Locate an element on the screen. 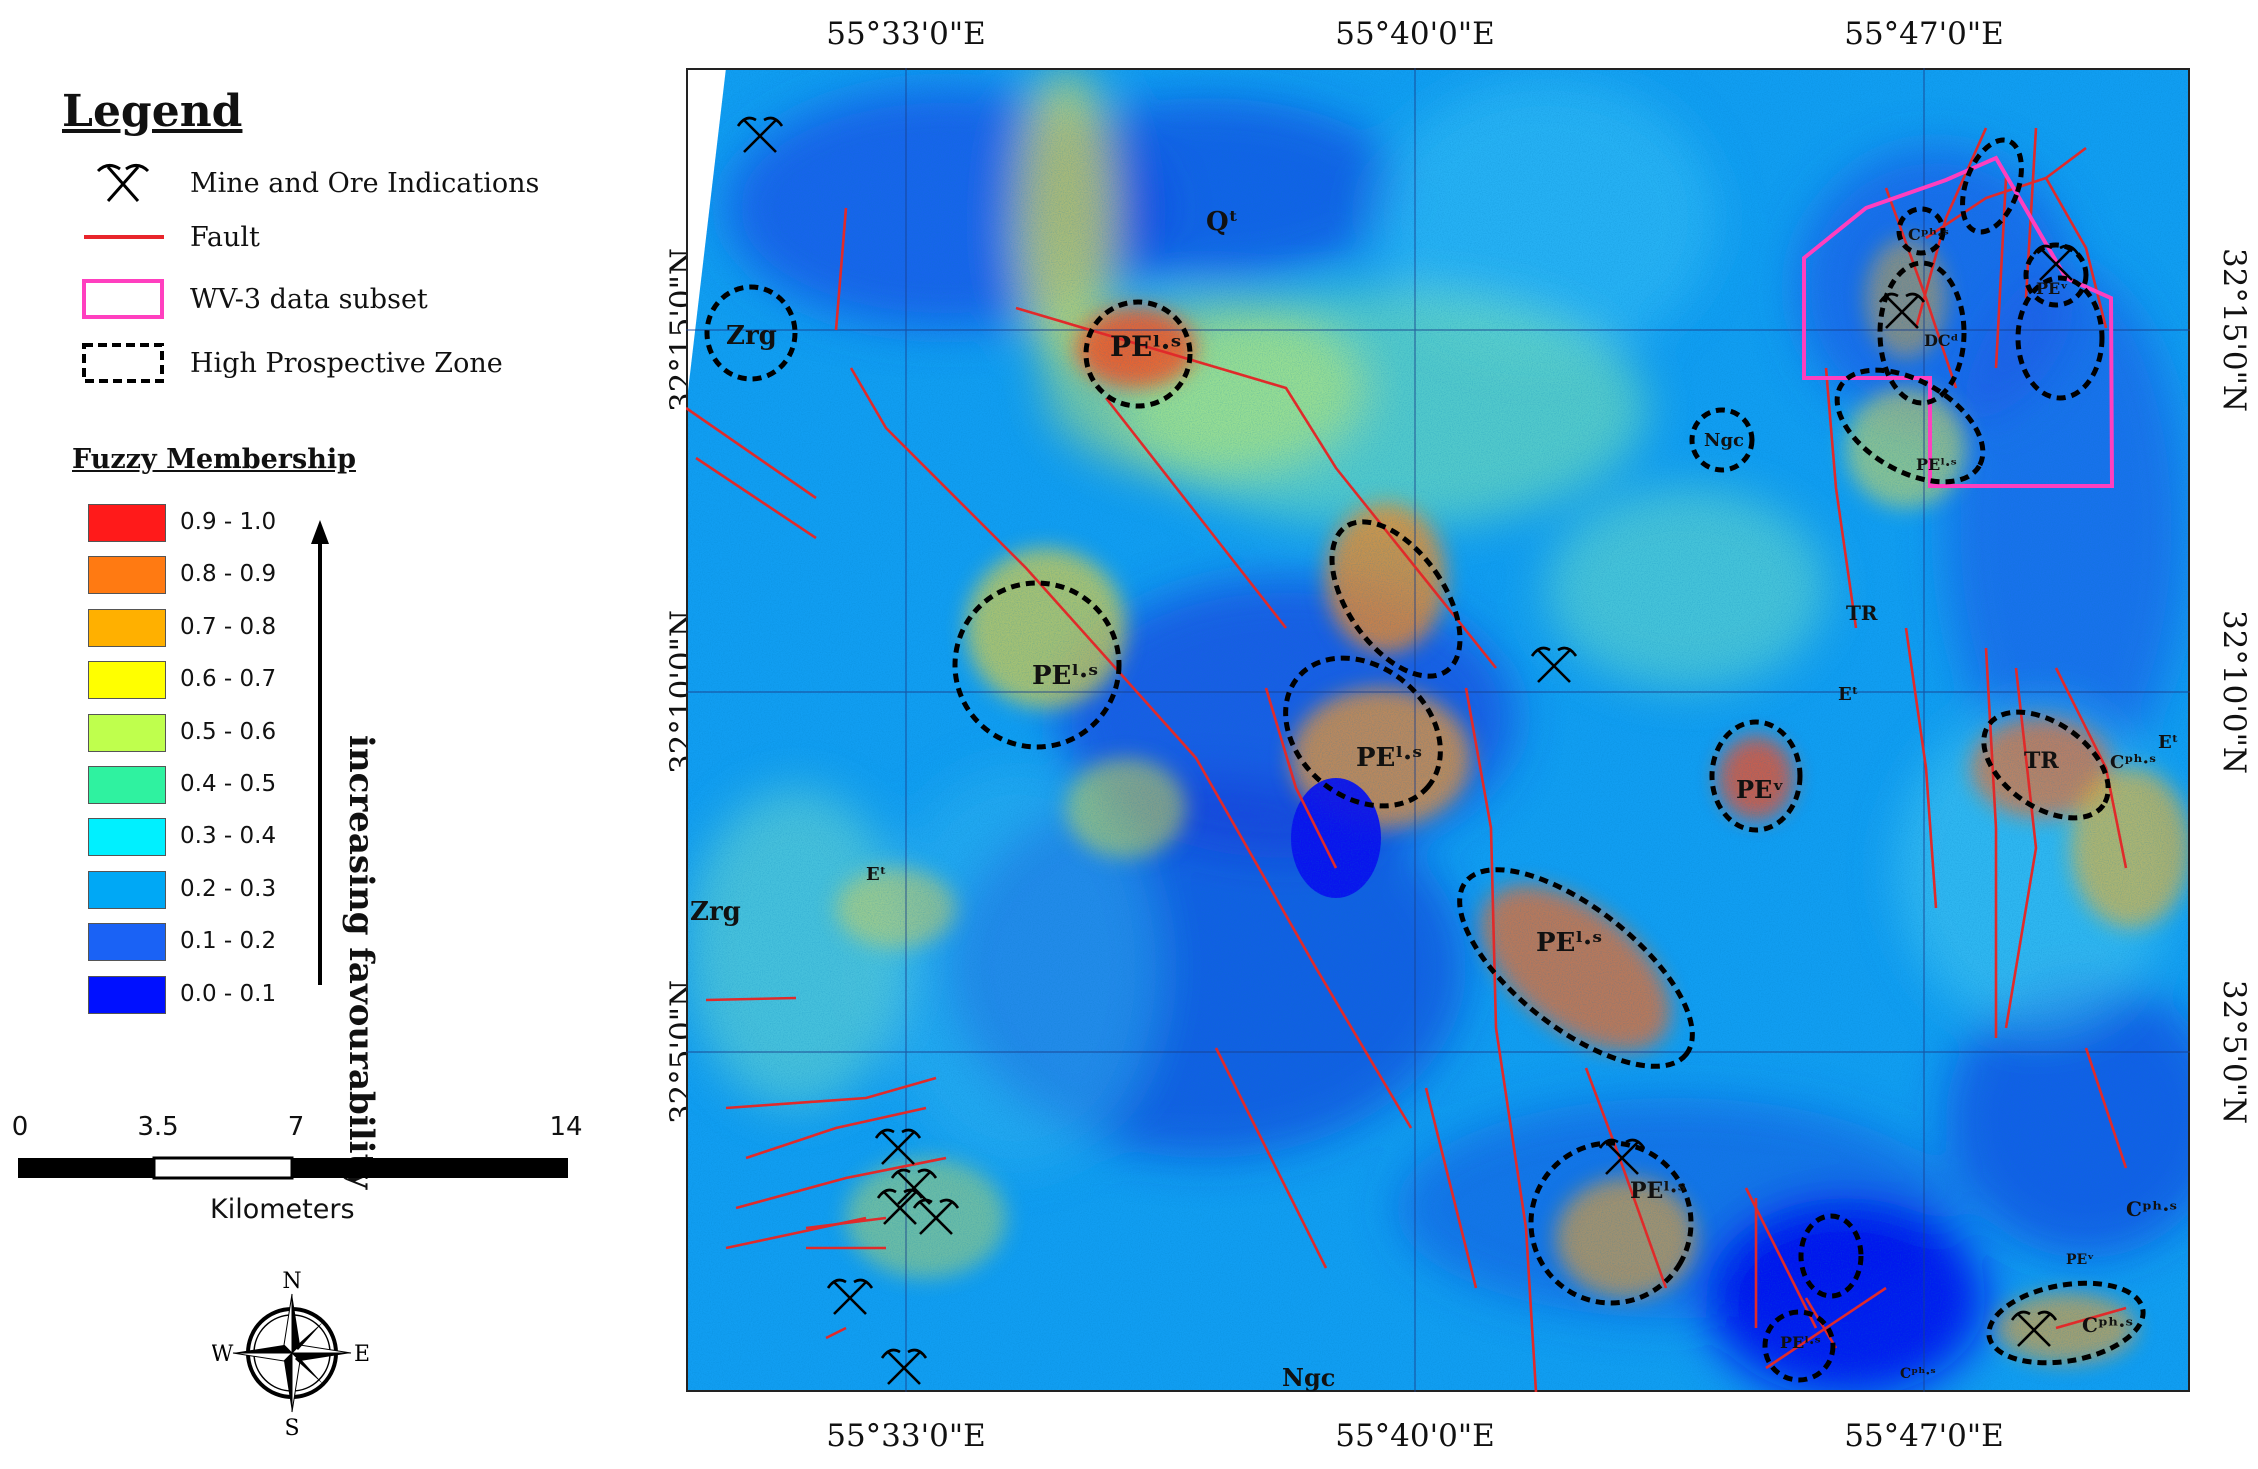 This screenshot has height=1469, width=2258. legend-item-wv3: WV-3 data subset is located at coordinates (254, 299).